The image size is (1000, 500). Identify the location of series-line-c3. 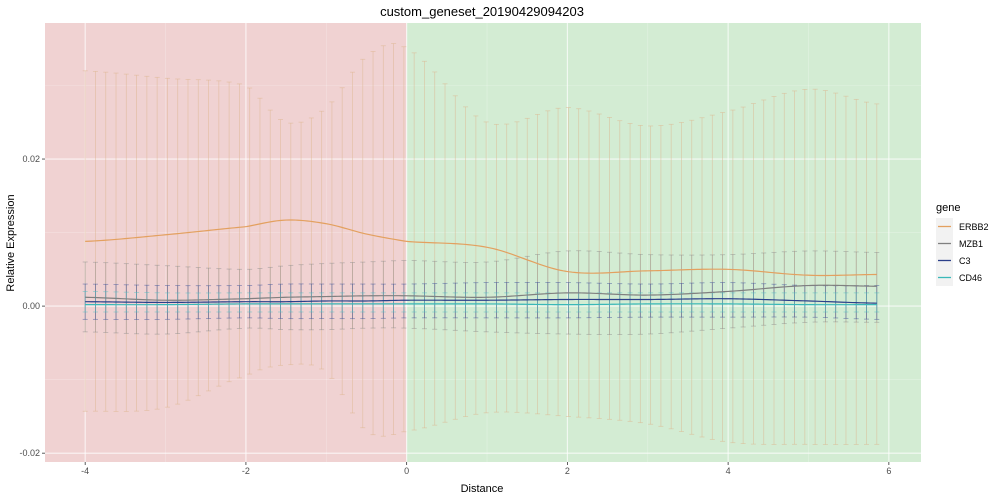
(481, 301).